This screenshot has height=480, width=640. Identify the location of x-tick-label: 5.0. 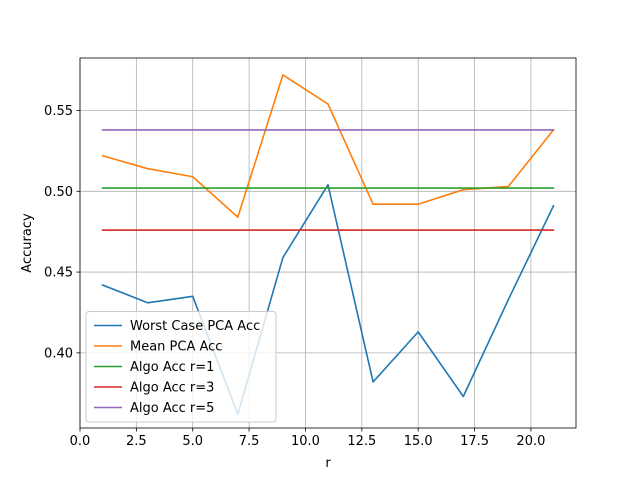
(192, 441).